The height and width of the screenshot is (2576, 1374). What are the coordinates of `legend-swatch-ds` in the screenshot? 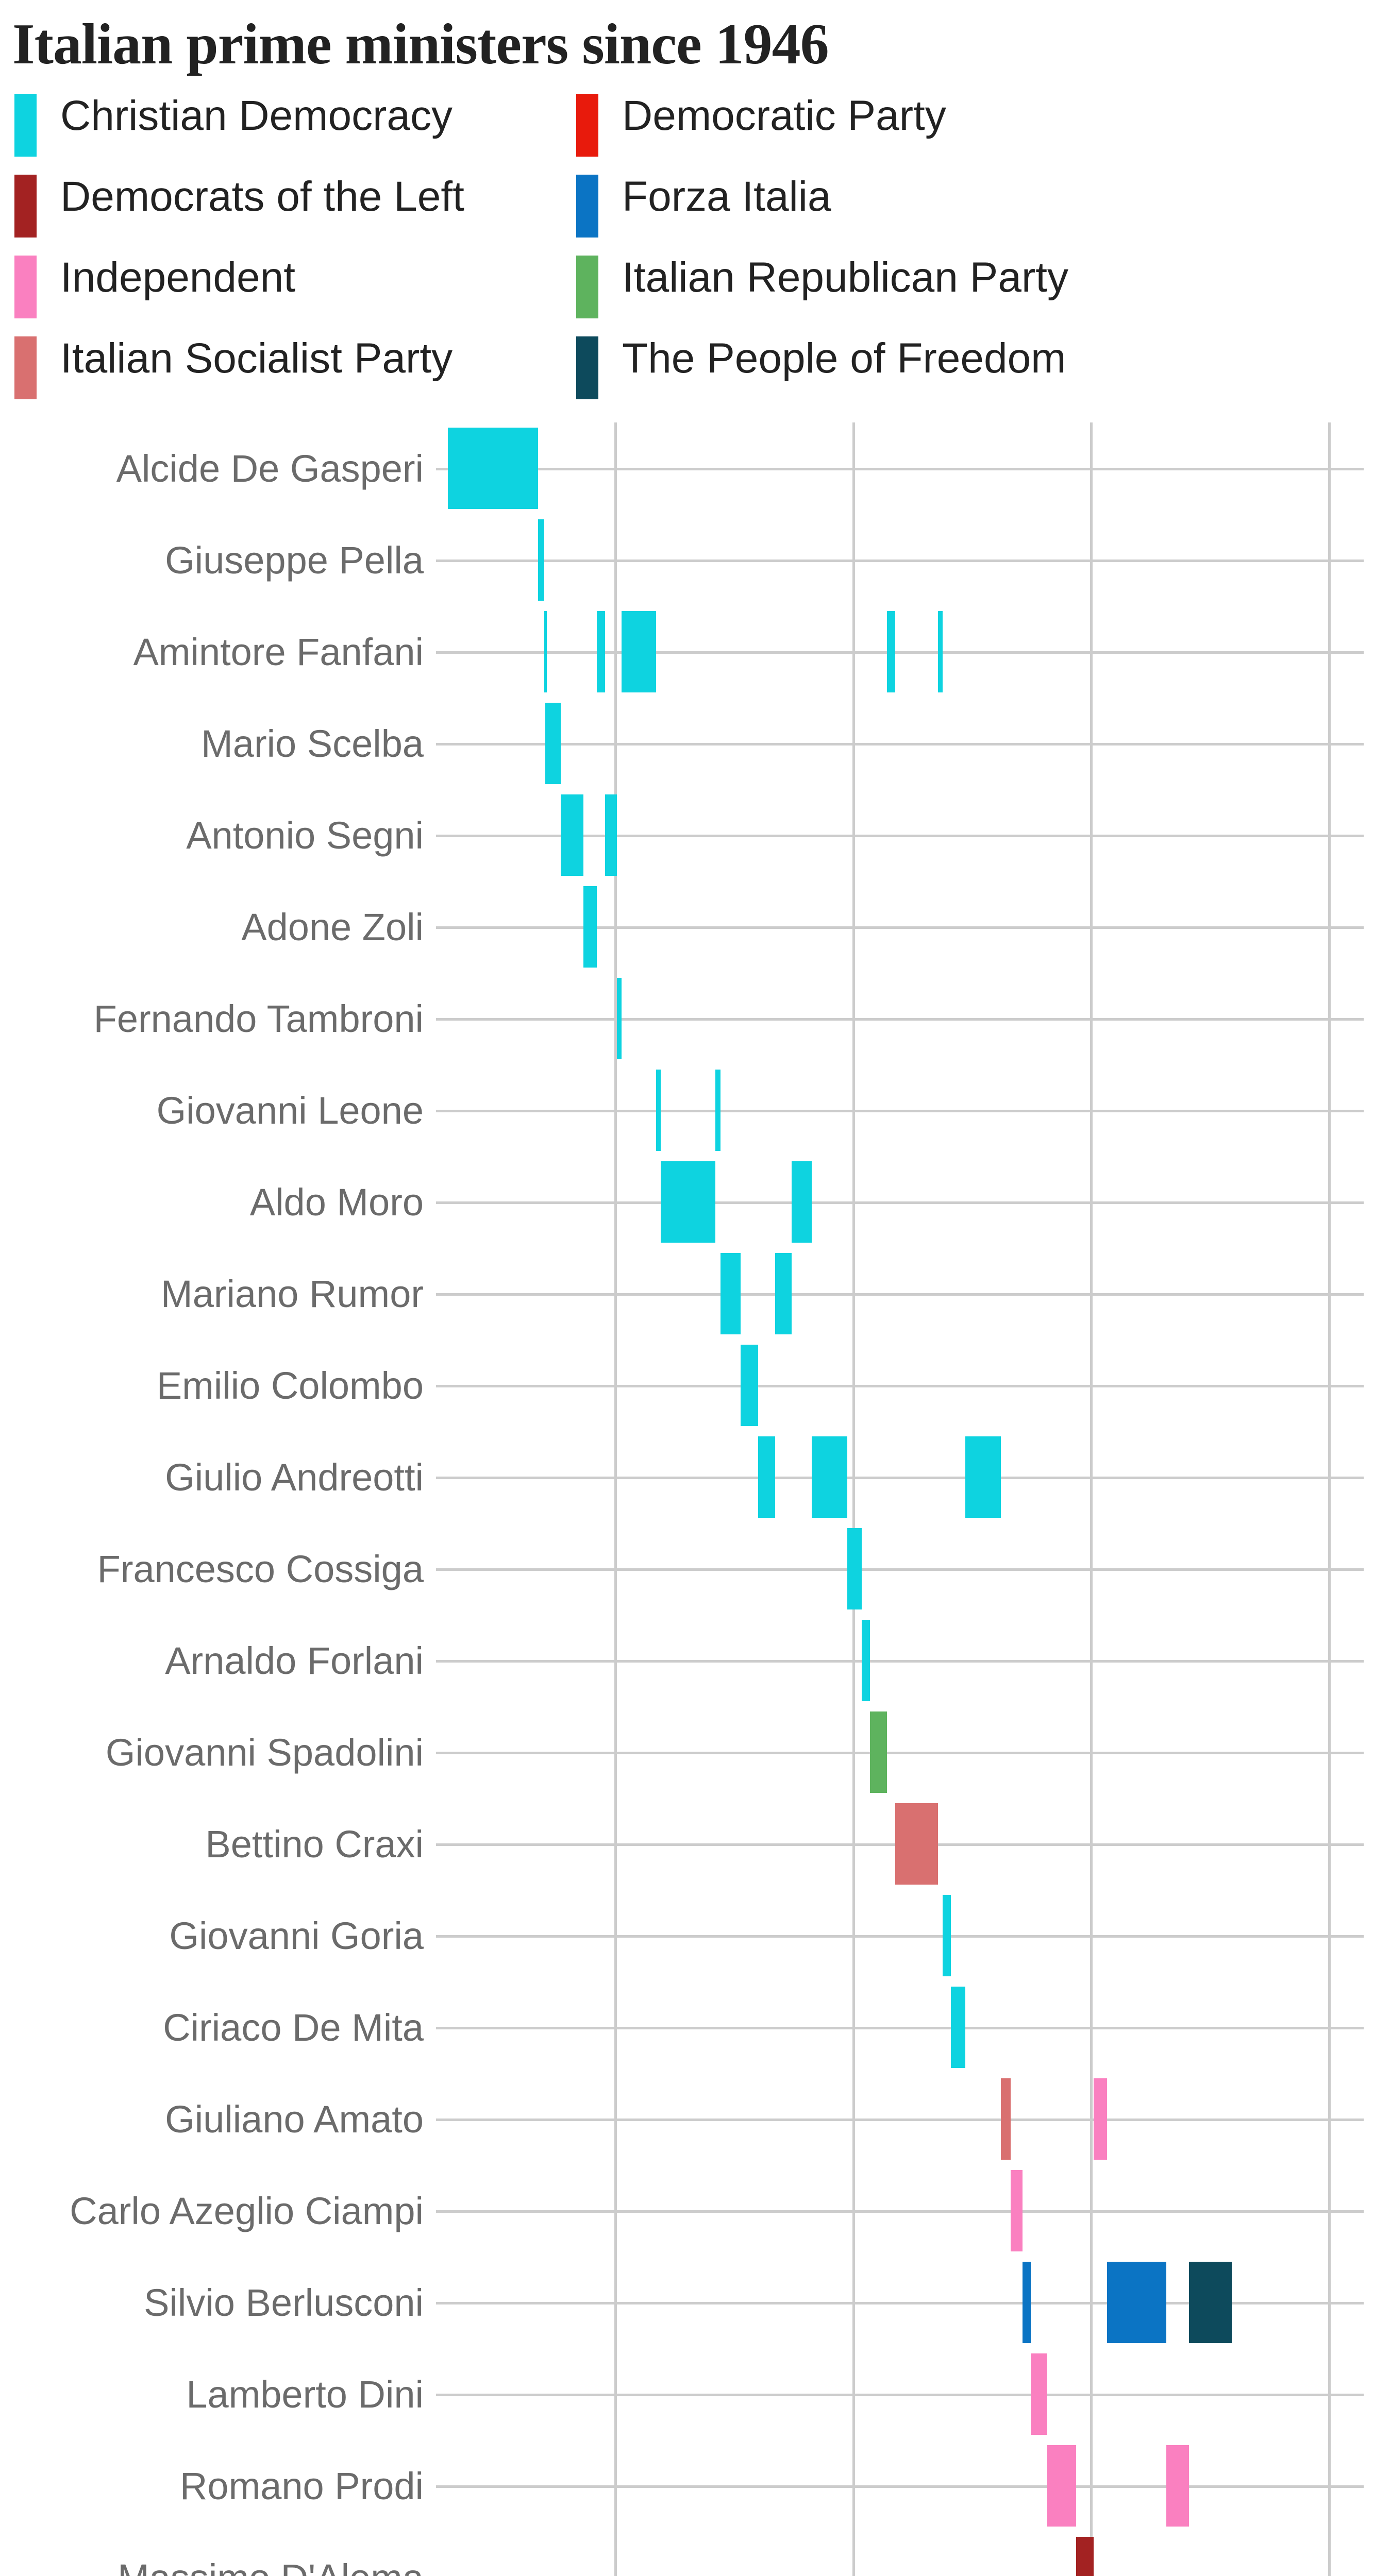 It's located at (25, 206).